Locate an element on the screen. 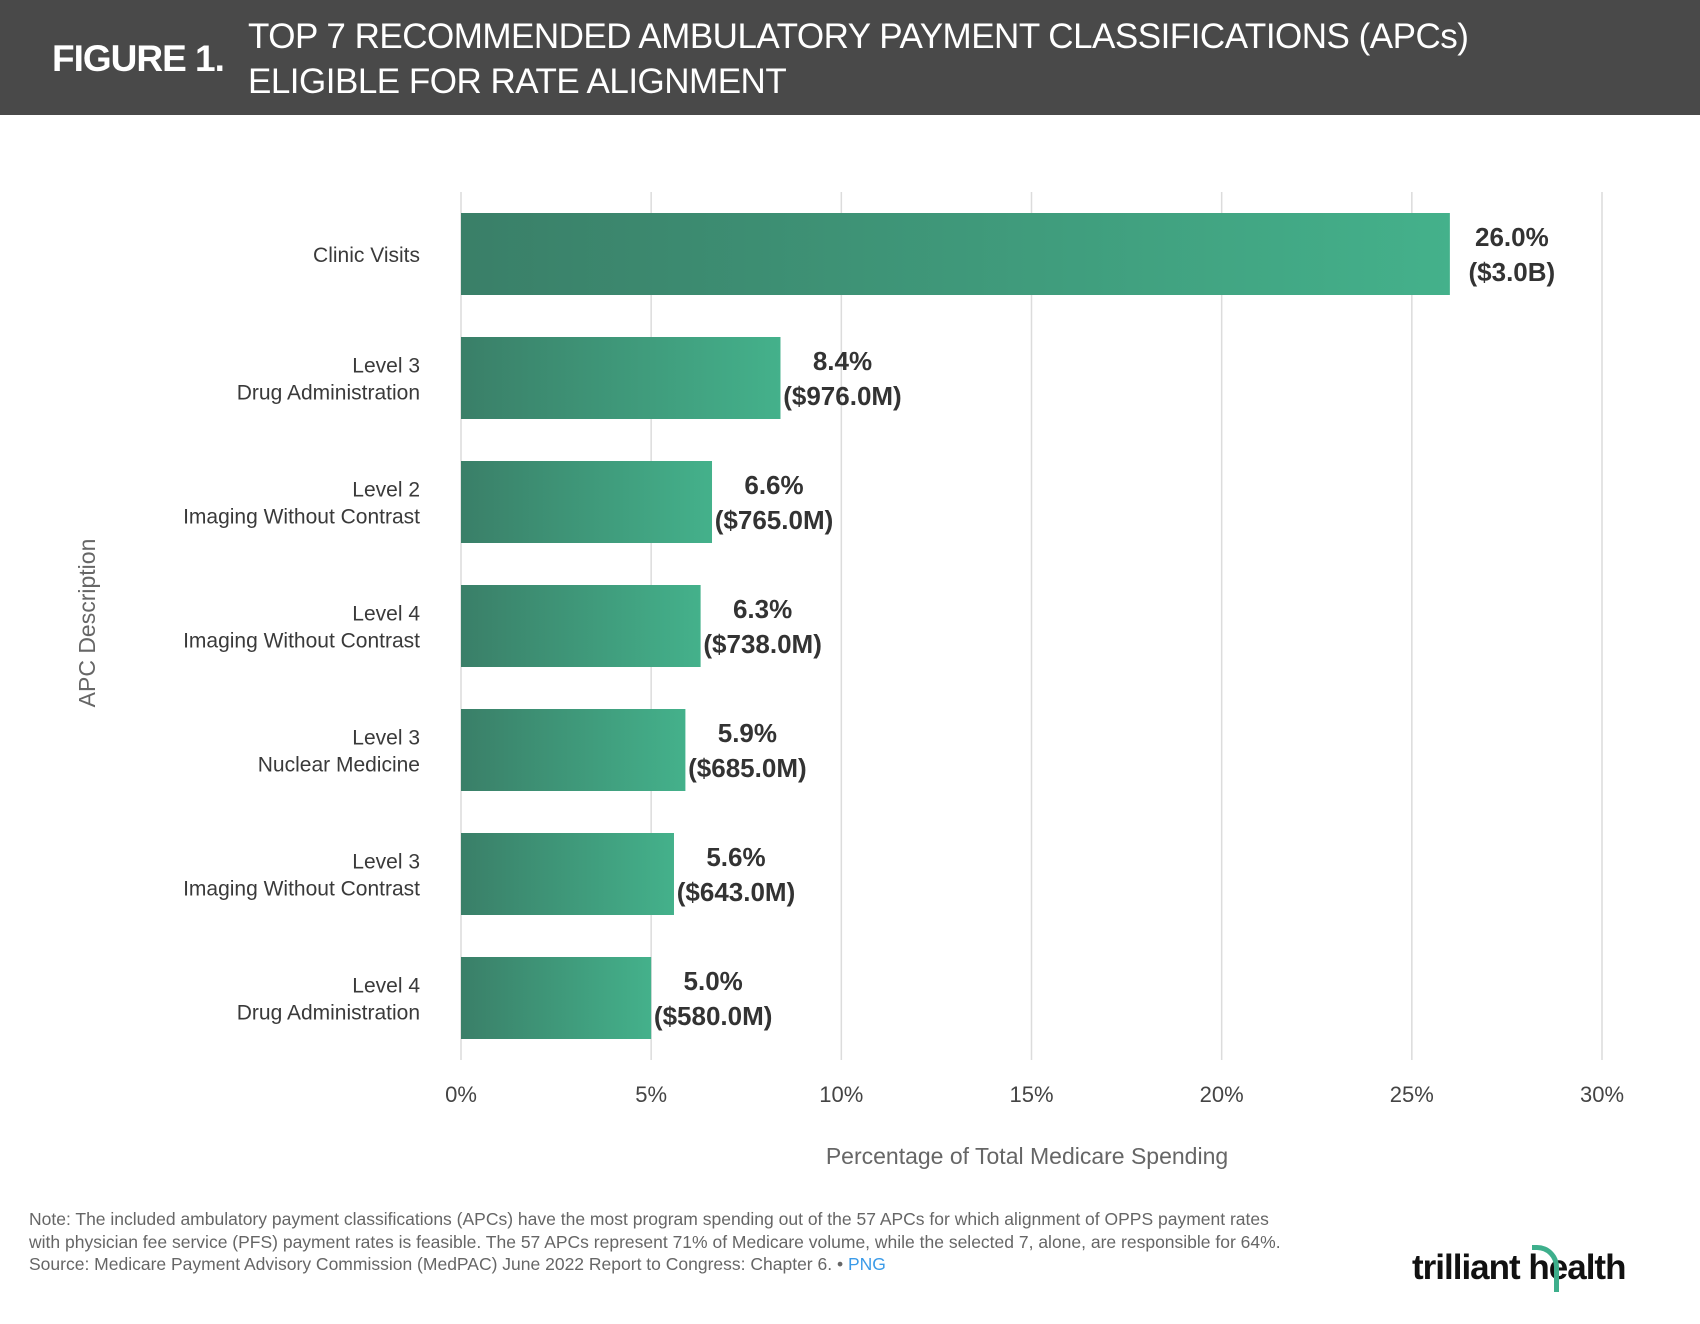  x-tick-label: 15% is located at coordinates (1031, 1094).